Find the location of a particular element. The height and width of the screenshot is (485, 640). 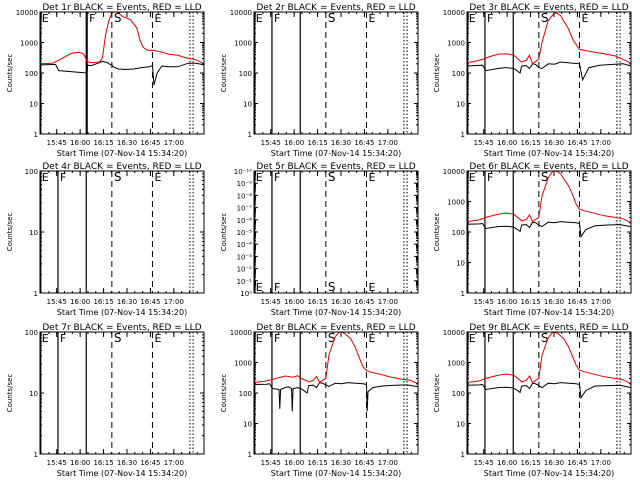

panel-title: Det 4r BLACK = Events, RED = LLD is located at coordinates (121, 167).